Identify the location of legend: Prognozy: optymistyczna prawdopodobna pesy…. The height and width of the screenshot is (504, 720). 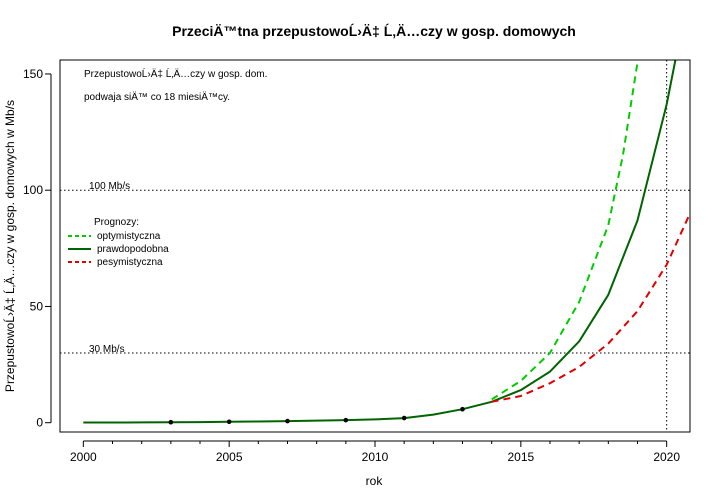
(118, 242).